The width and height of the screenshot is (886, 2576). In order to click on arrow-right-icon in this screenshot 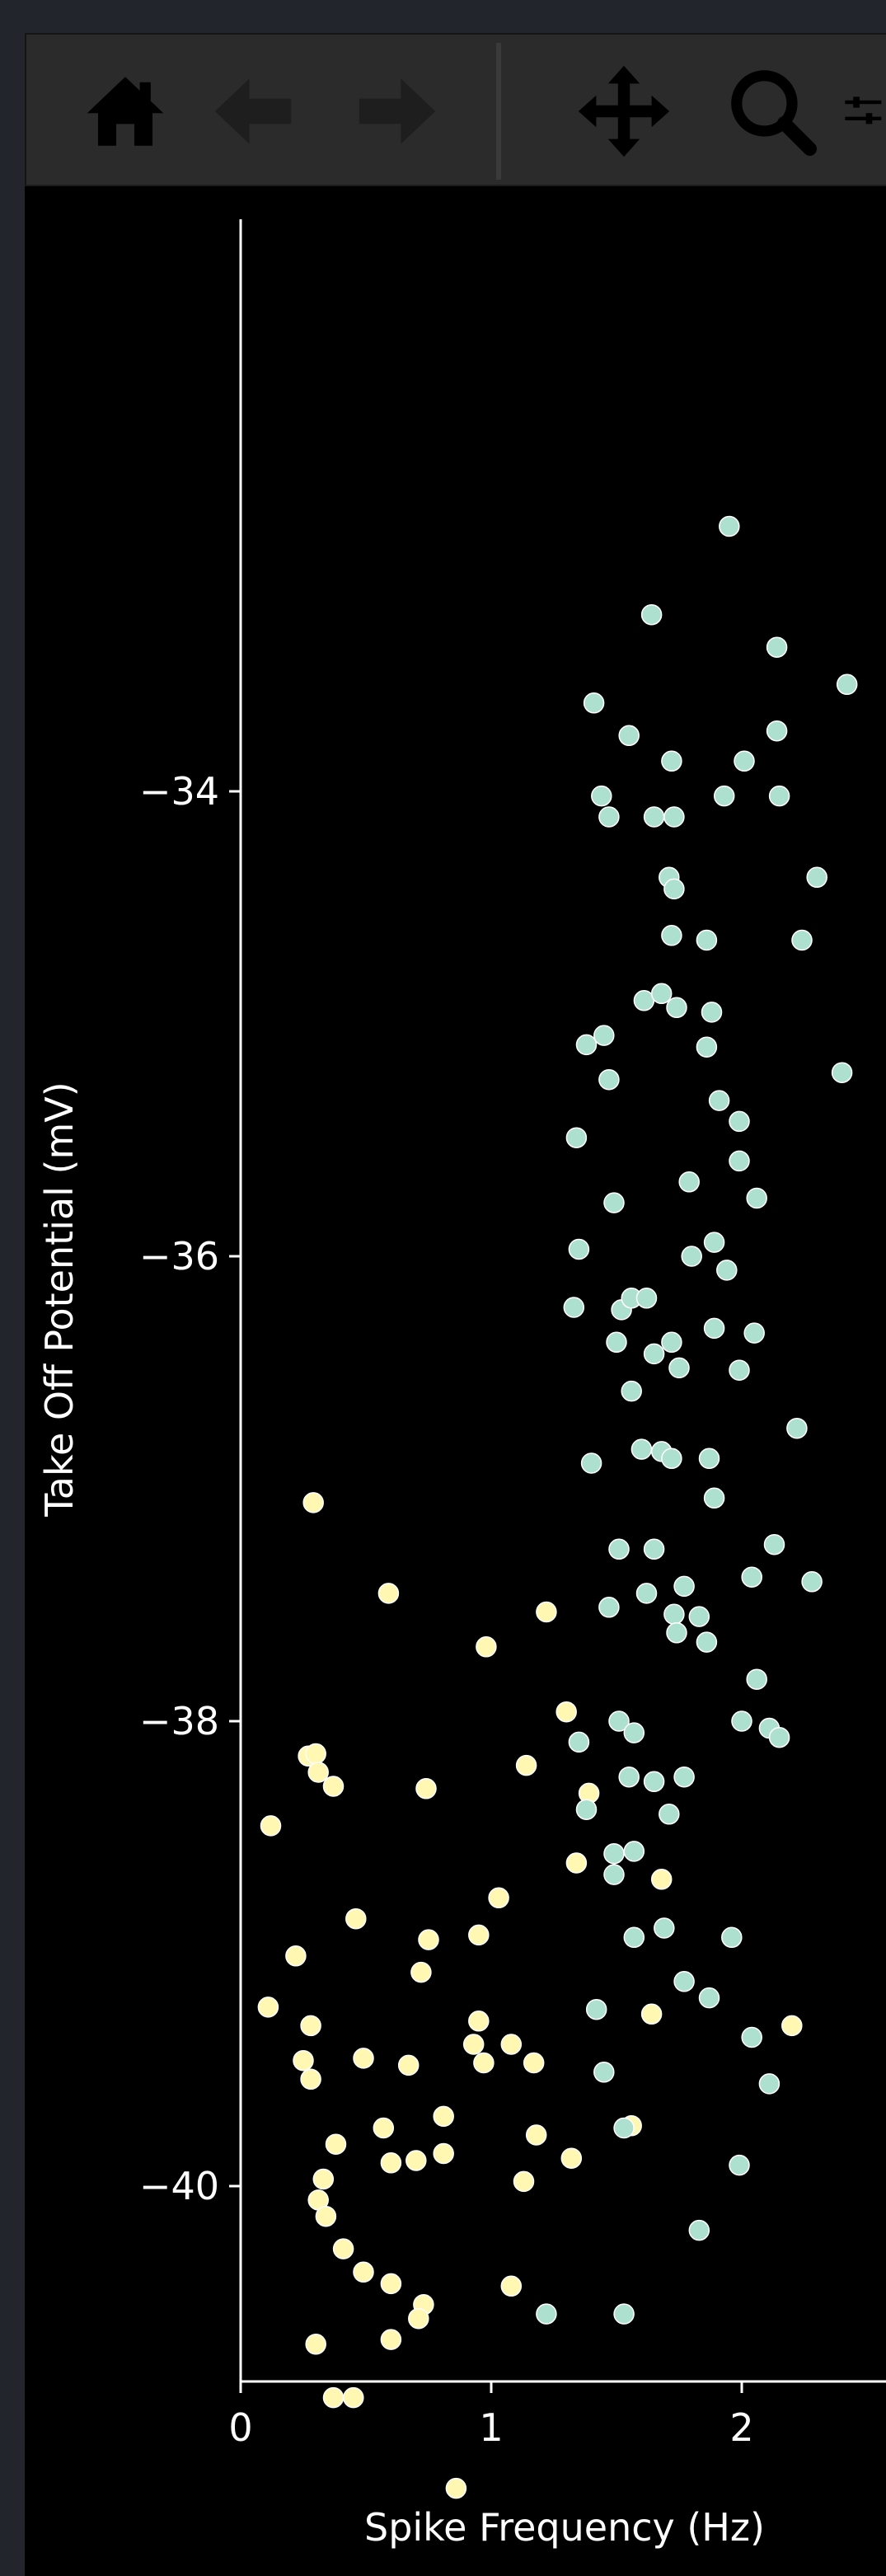, I will do `click(397, 111)`.